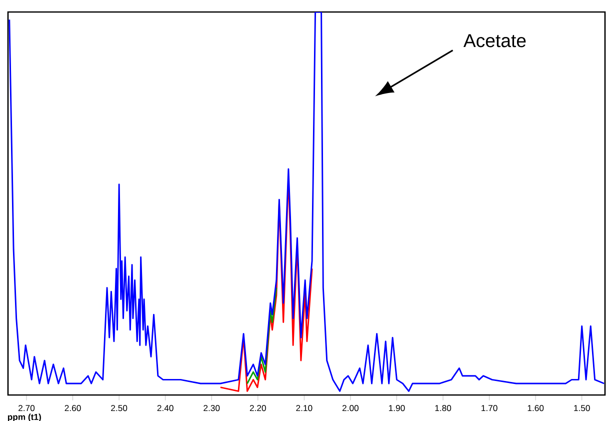 The width and height of the screenshot is (611, 421). What do you see at coordinates (72, 408) in the screenshot?
I see `x-tick-label: 2.60` at bounding box center [72, 408].